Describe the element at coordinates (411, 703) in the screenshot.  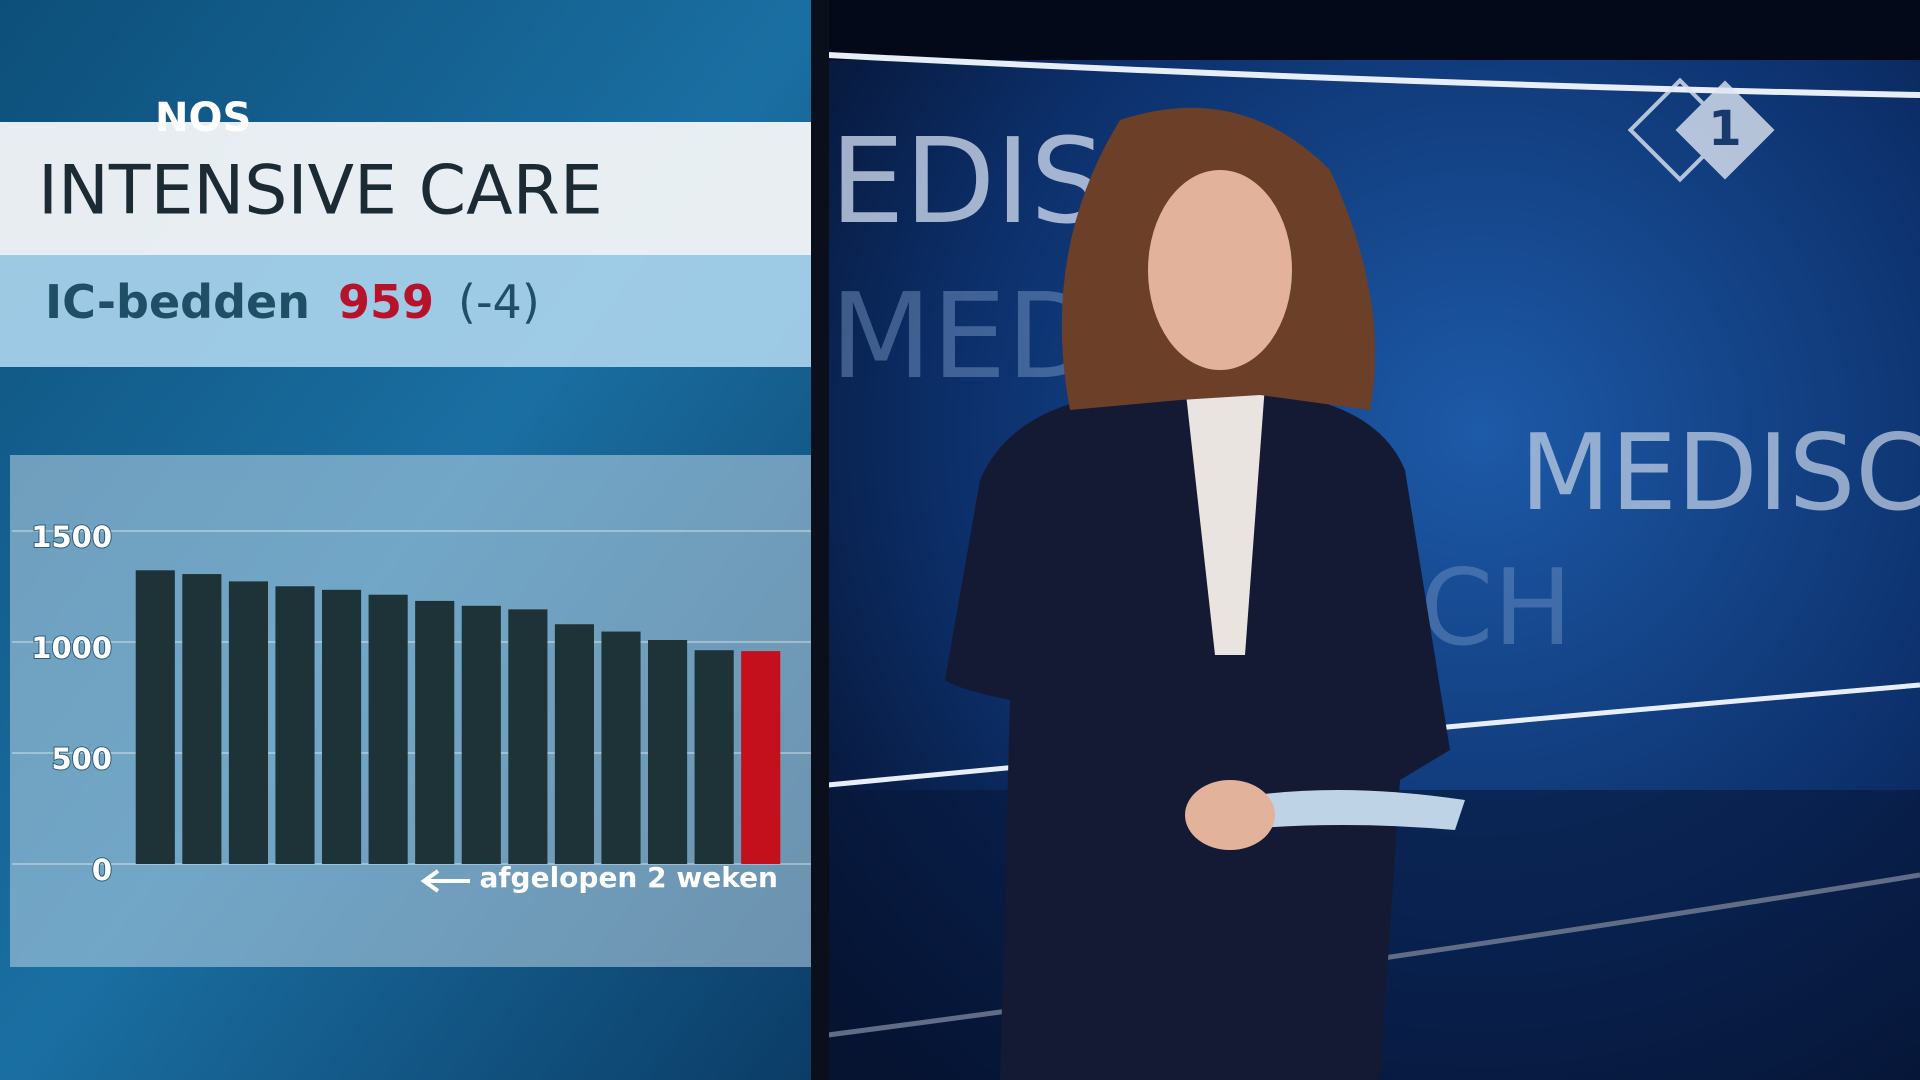
I see `plot: 0 500 1000 1500` at that location.